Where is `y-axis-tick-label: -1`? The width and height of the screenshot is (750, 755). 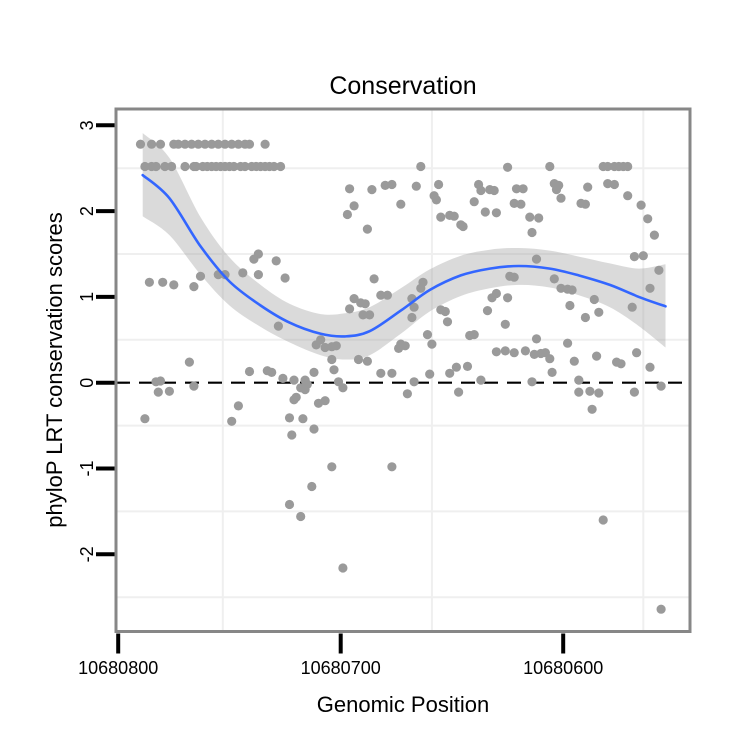
y-axis-tick-label: -1 is located at coordinates (87, 468).